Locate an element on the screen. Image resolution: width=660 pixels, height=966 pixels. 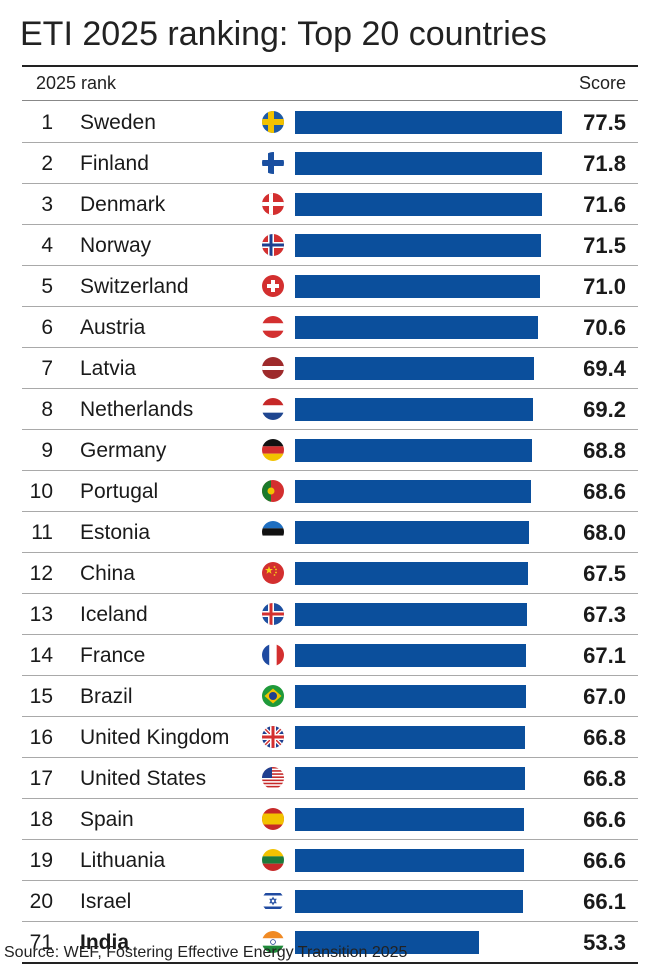
estonia-flag-icon is located at coordinates (273, 532).